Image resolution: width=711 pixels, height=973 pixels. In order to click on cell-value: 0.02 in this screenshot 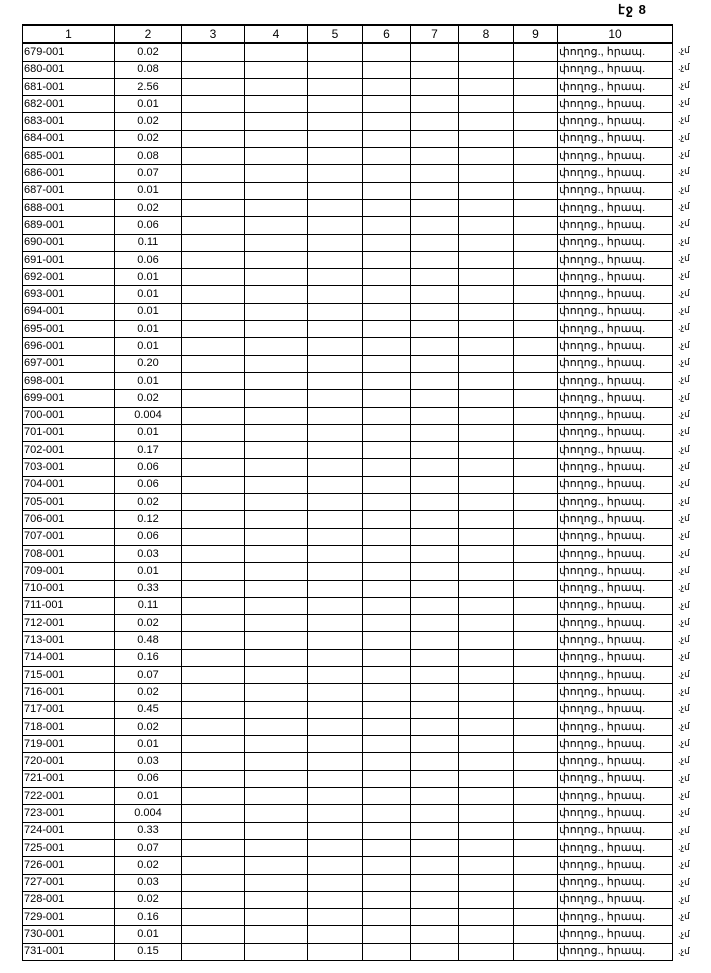, I will do `click(148, 52)`.